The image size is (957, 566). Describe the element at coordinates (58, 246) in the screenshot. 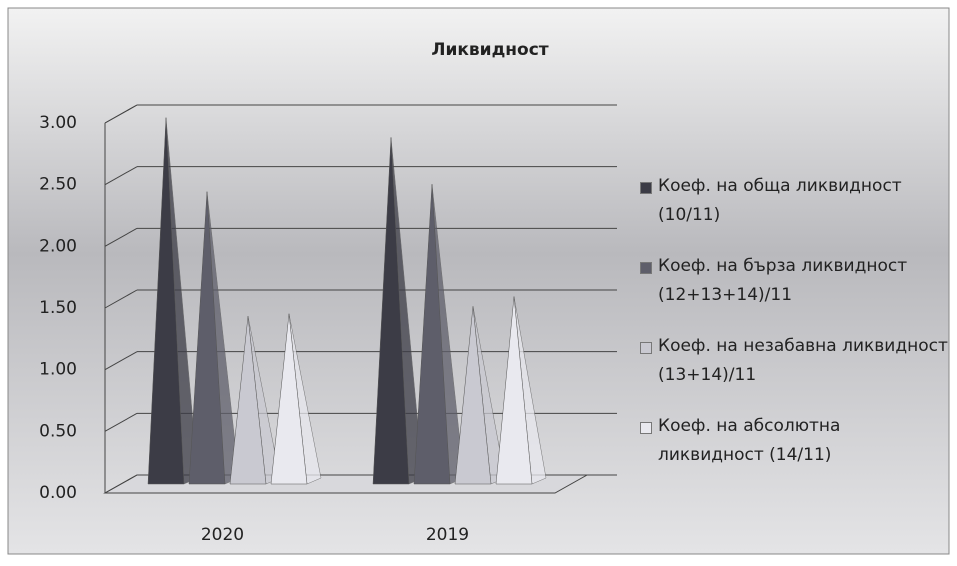

I see `y-tick-label: 2.00` at that location.